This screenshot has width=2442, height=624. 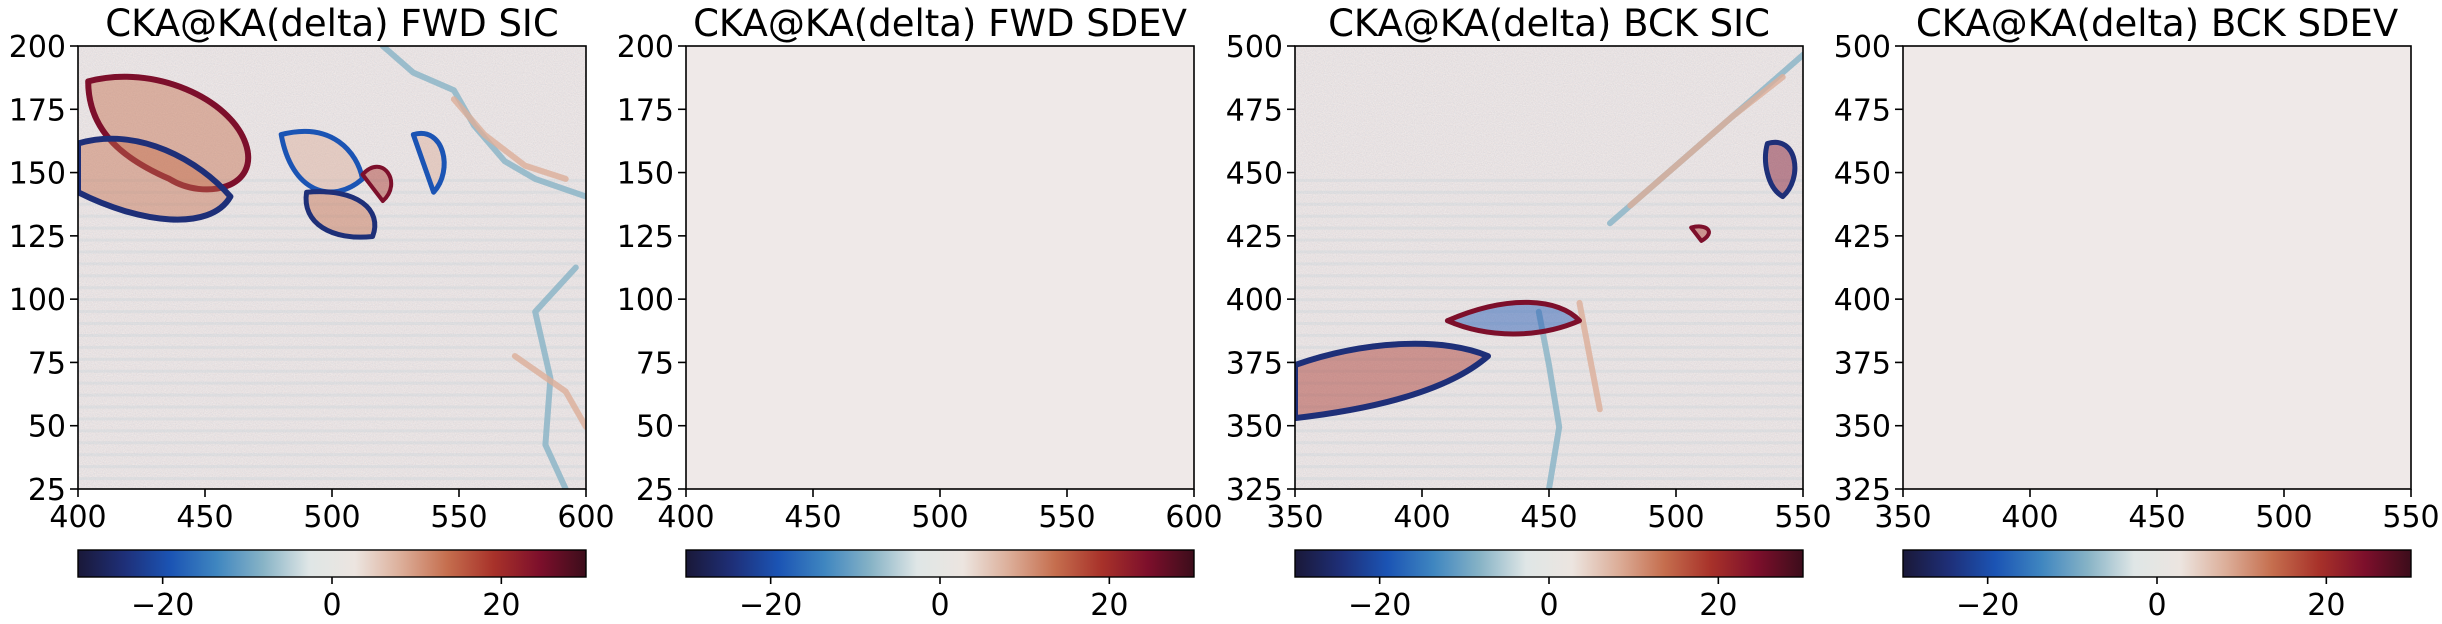 I want to click on y-tick-label: 75, so click(x=47, y=363).